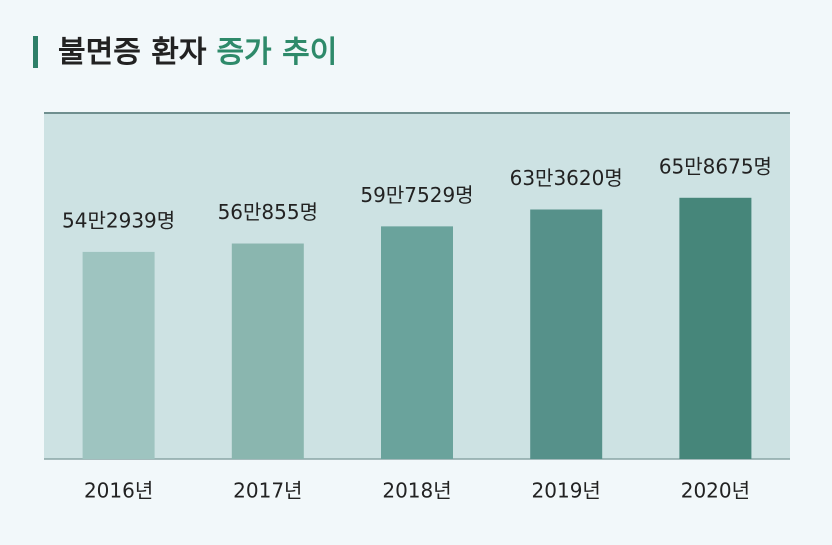  Describe the element at coordinates (118, 491) in the screenshot. I see `x-tick-label: 2016년` at that location.